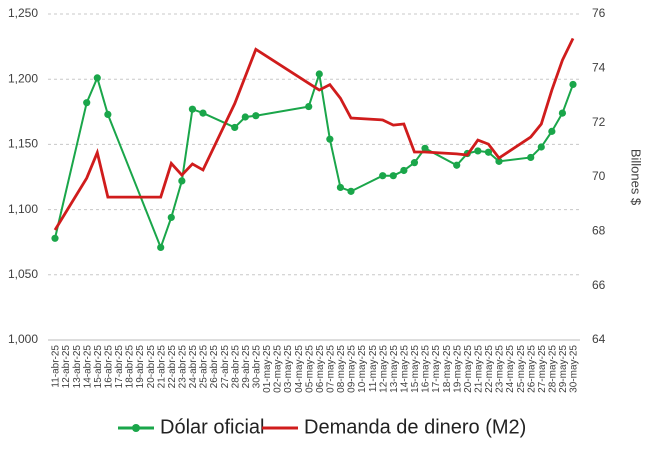  Describe the element at coordinates (563, 369) in the screenshot. I see `x-tick-label: 29-may-25` at that location.